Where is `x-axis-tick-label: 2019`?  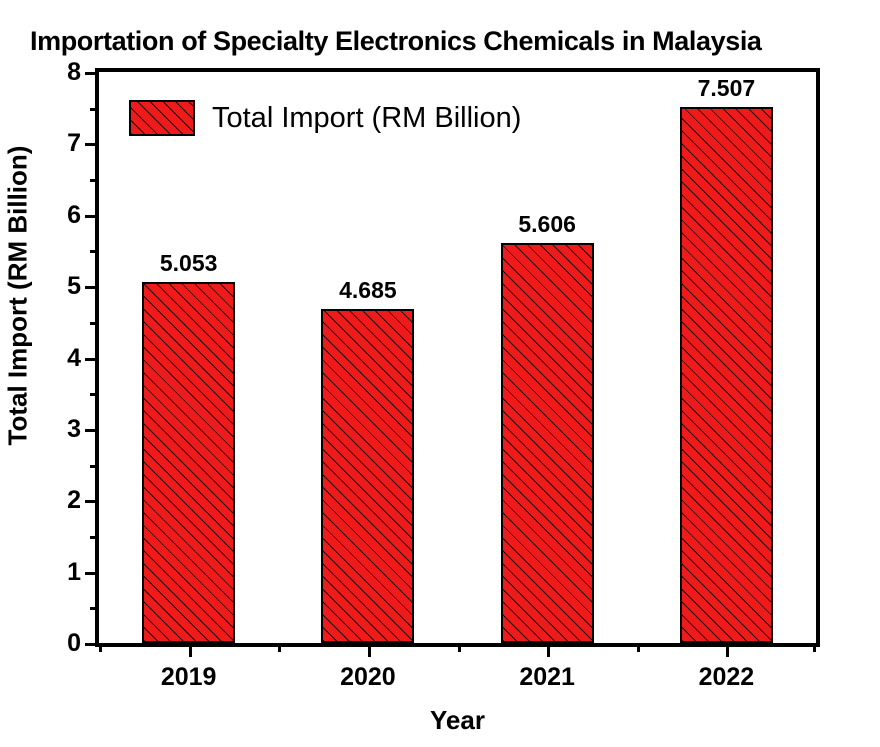 x-axis-tick-label: 2019 is located at coordinates (188, 677).